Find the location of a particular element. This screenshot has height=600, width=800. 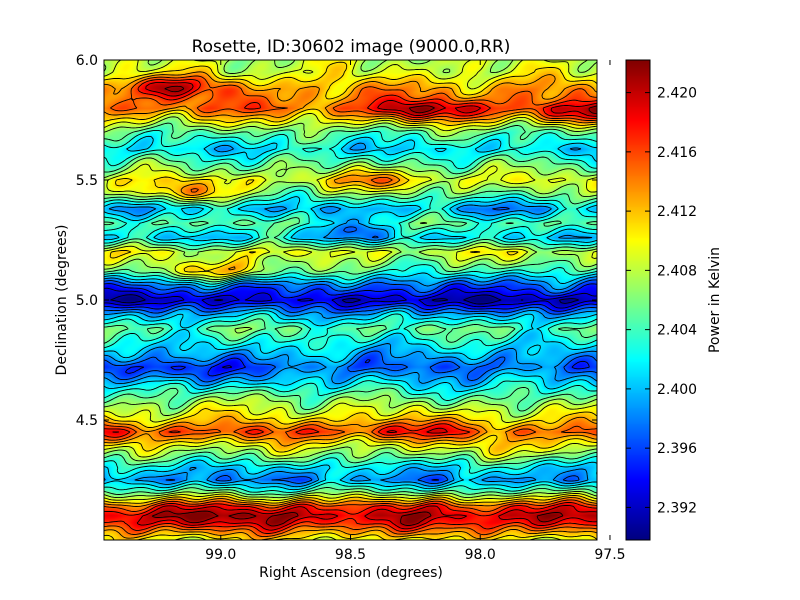

y-axis-label: Declination (degrees) is located at coordinates (62, 300).